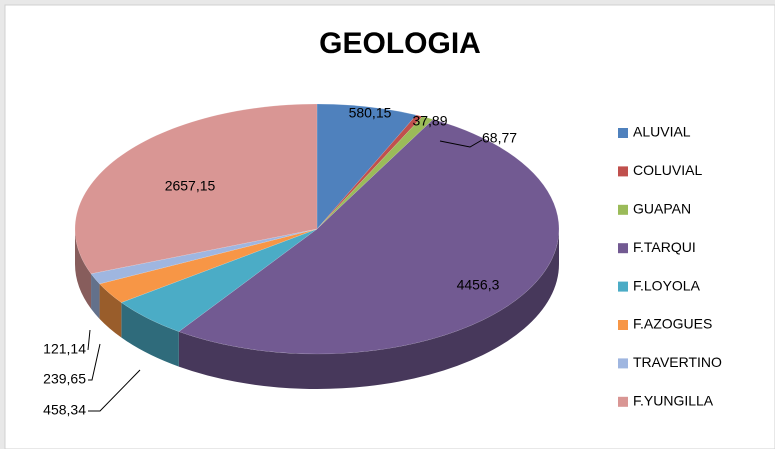 The width and height of the screenshot is (775, 449). I want to click on data-label: 580,15, so click(370, 113).